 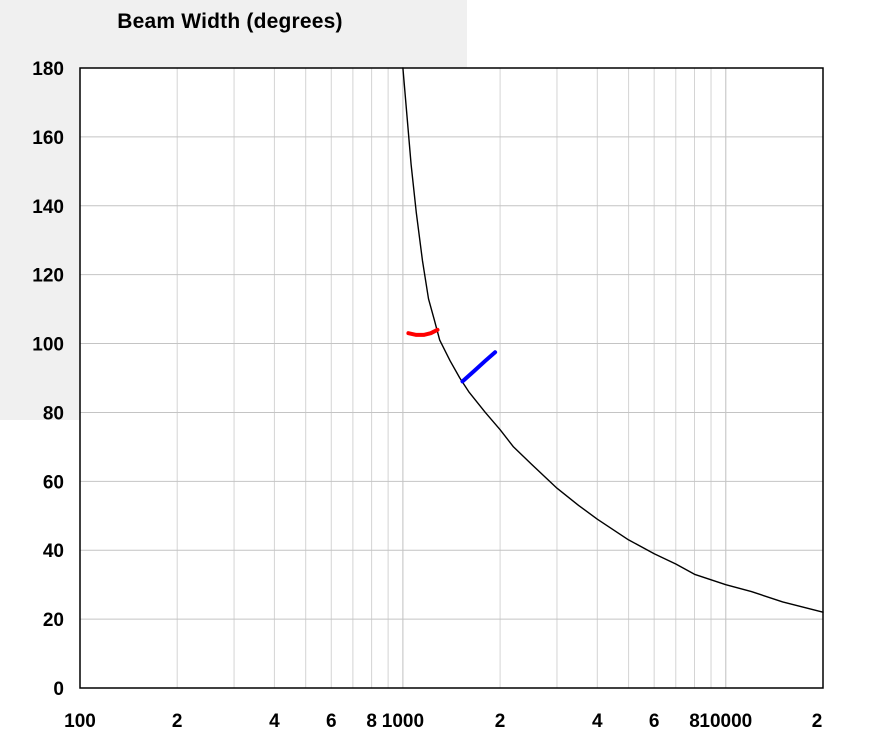 What do you see at coordinates (48, 138) in the screenshot?
I see `y-tick-label: 160` at bounding box center [48, 138].